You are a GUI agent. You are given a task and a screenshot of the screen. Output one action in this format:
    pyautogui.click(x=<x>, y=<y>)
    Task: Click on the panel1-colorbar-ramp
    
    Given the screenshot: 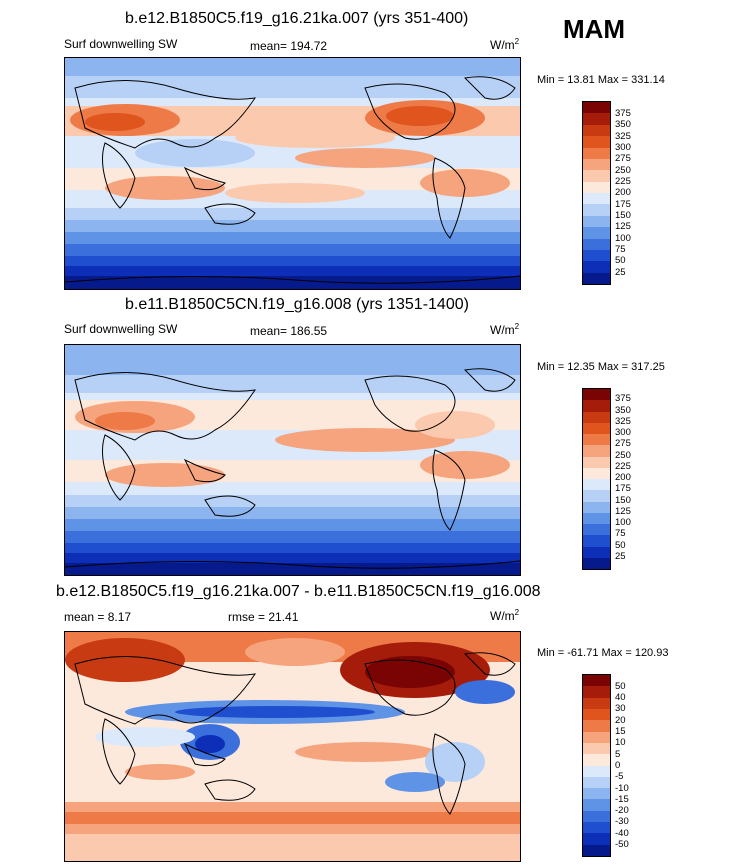 What is the action you would take?
    pyautogui.click(x=596, y=193)
    